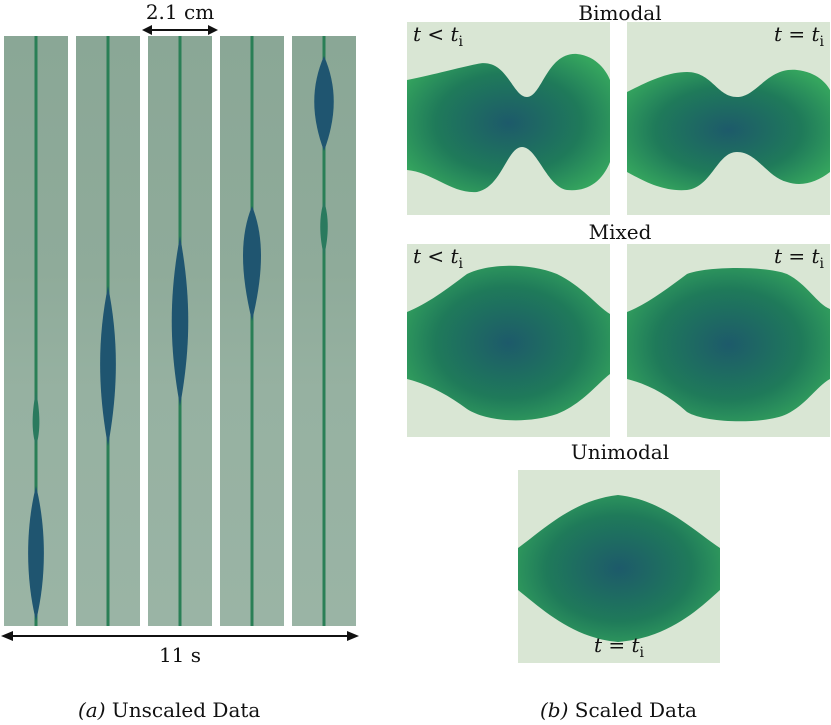  I want to click on mixed-before-image, so click(508, 343).